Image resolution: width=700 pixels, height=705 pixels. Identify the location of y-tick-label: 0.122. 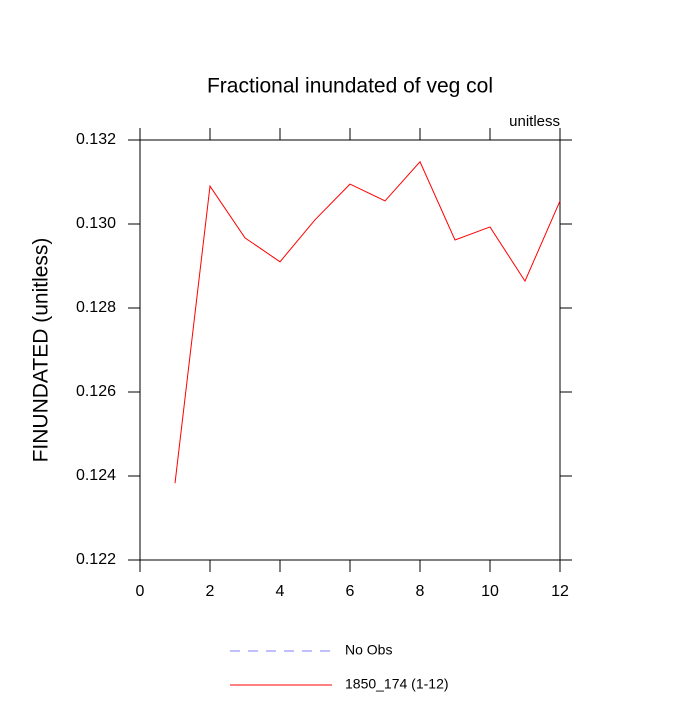
(96, 559).